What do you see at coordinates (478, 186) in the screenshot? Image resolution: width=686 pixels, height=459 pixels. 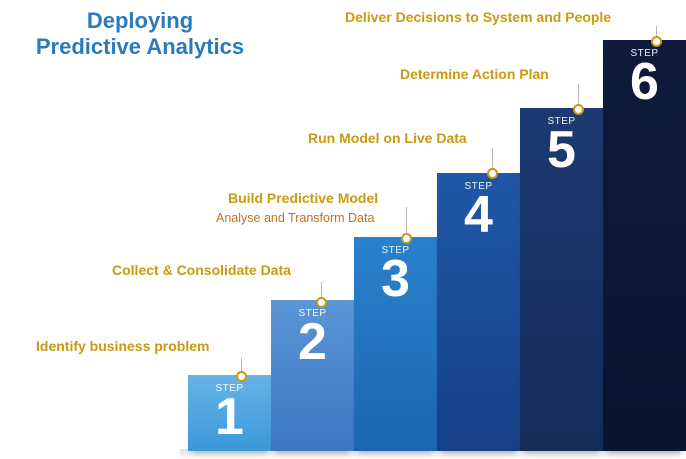 I see `step-4-word: STEP` at bounding box center [478, 186].